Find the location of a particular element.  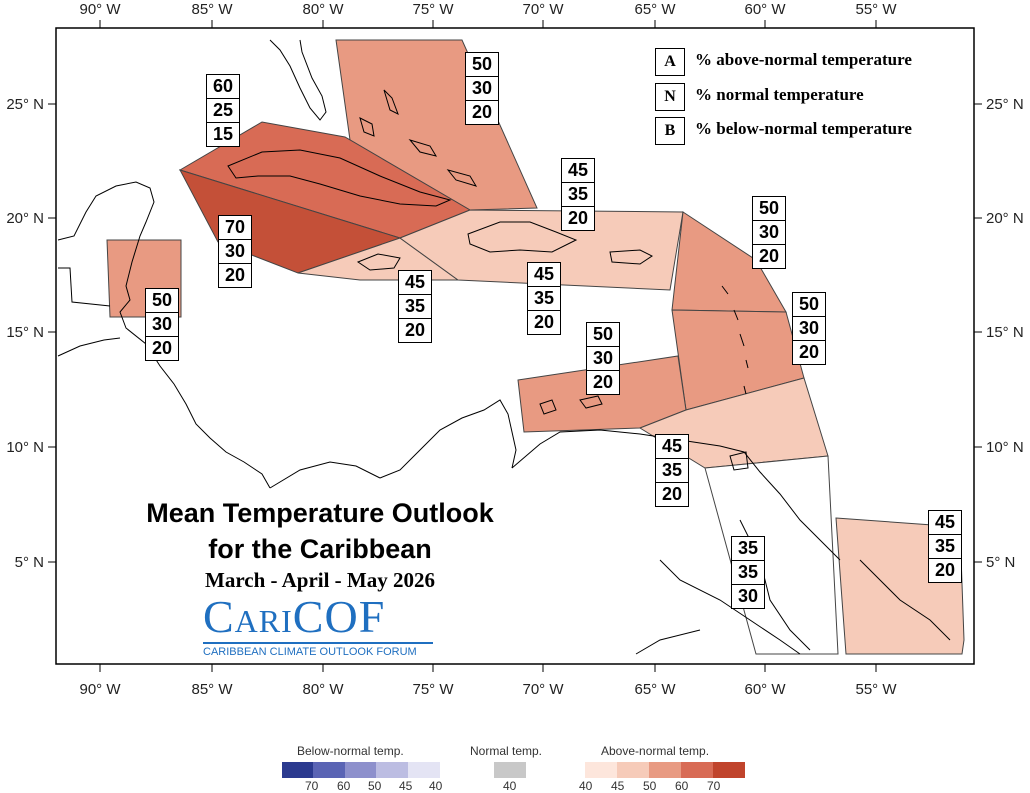

below-value: 30 is located at coordinates (748, 596).